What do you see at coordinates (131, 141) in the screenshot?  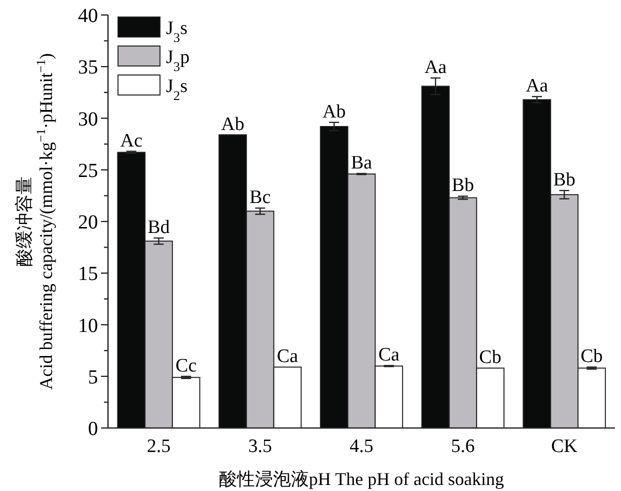 I see `data-label: Ac` at bounding box center [131, 141].